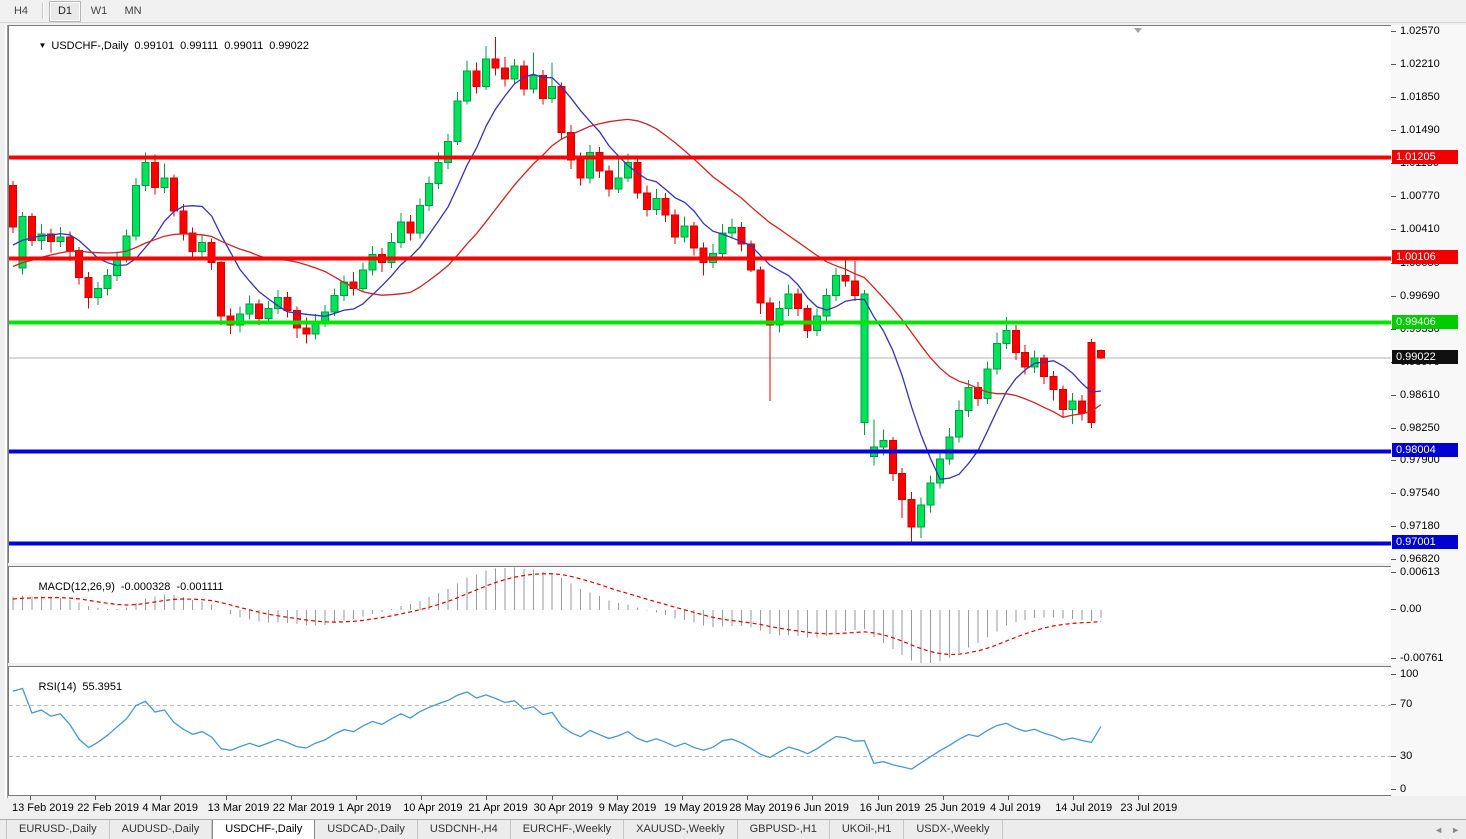 The image size is (1466, 839). Describe the element at coordinates (1420, 196) in the screenshot. I see `price-tick-label: 1.00770` at that location.